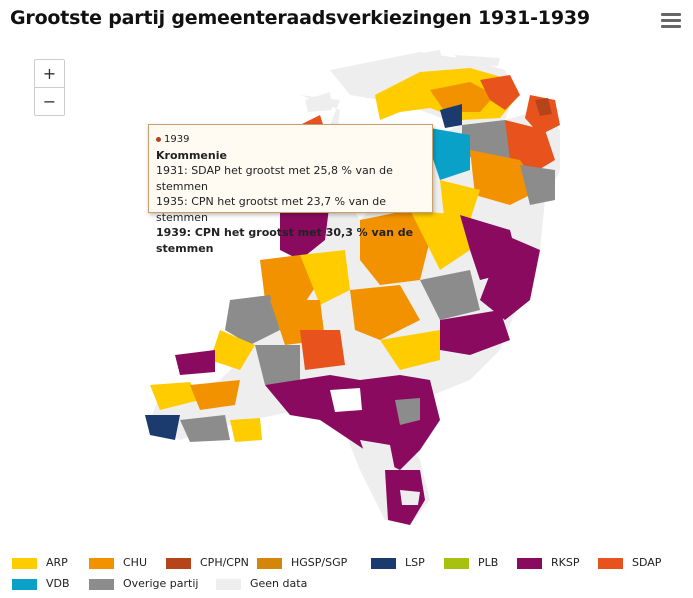 The height and width of the screenshot is (598, 693). I want to click on legend-item-lsp: LSP, so click(398, 563).